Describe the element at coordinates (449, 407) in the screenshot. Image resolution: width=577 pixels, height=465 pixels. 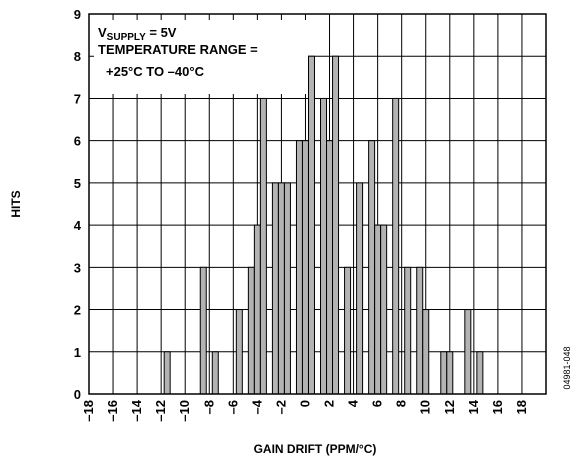
I see `x-tick-label: 12` at that location.